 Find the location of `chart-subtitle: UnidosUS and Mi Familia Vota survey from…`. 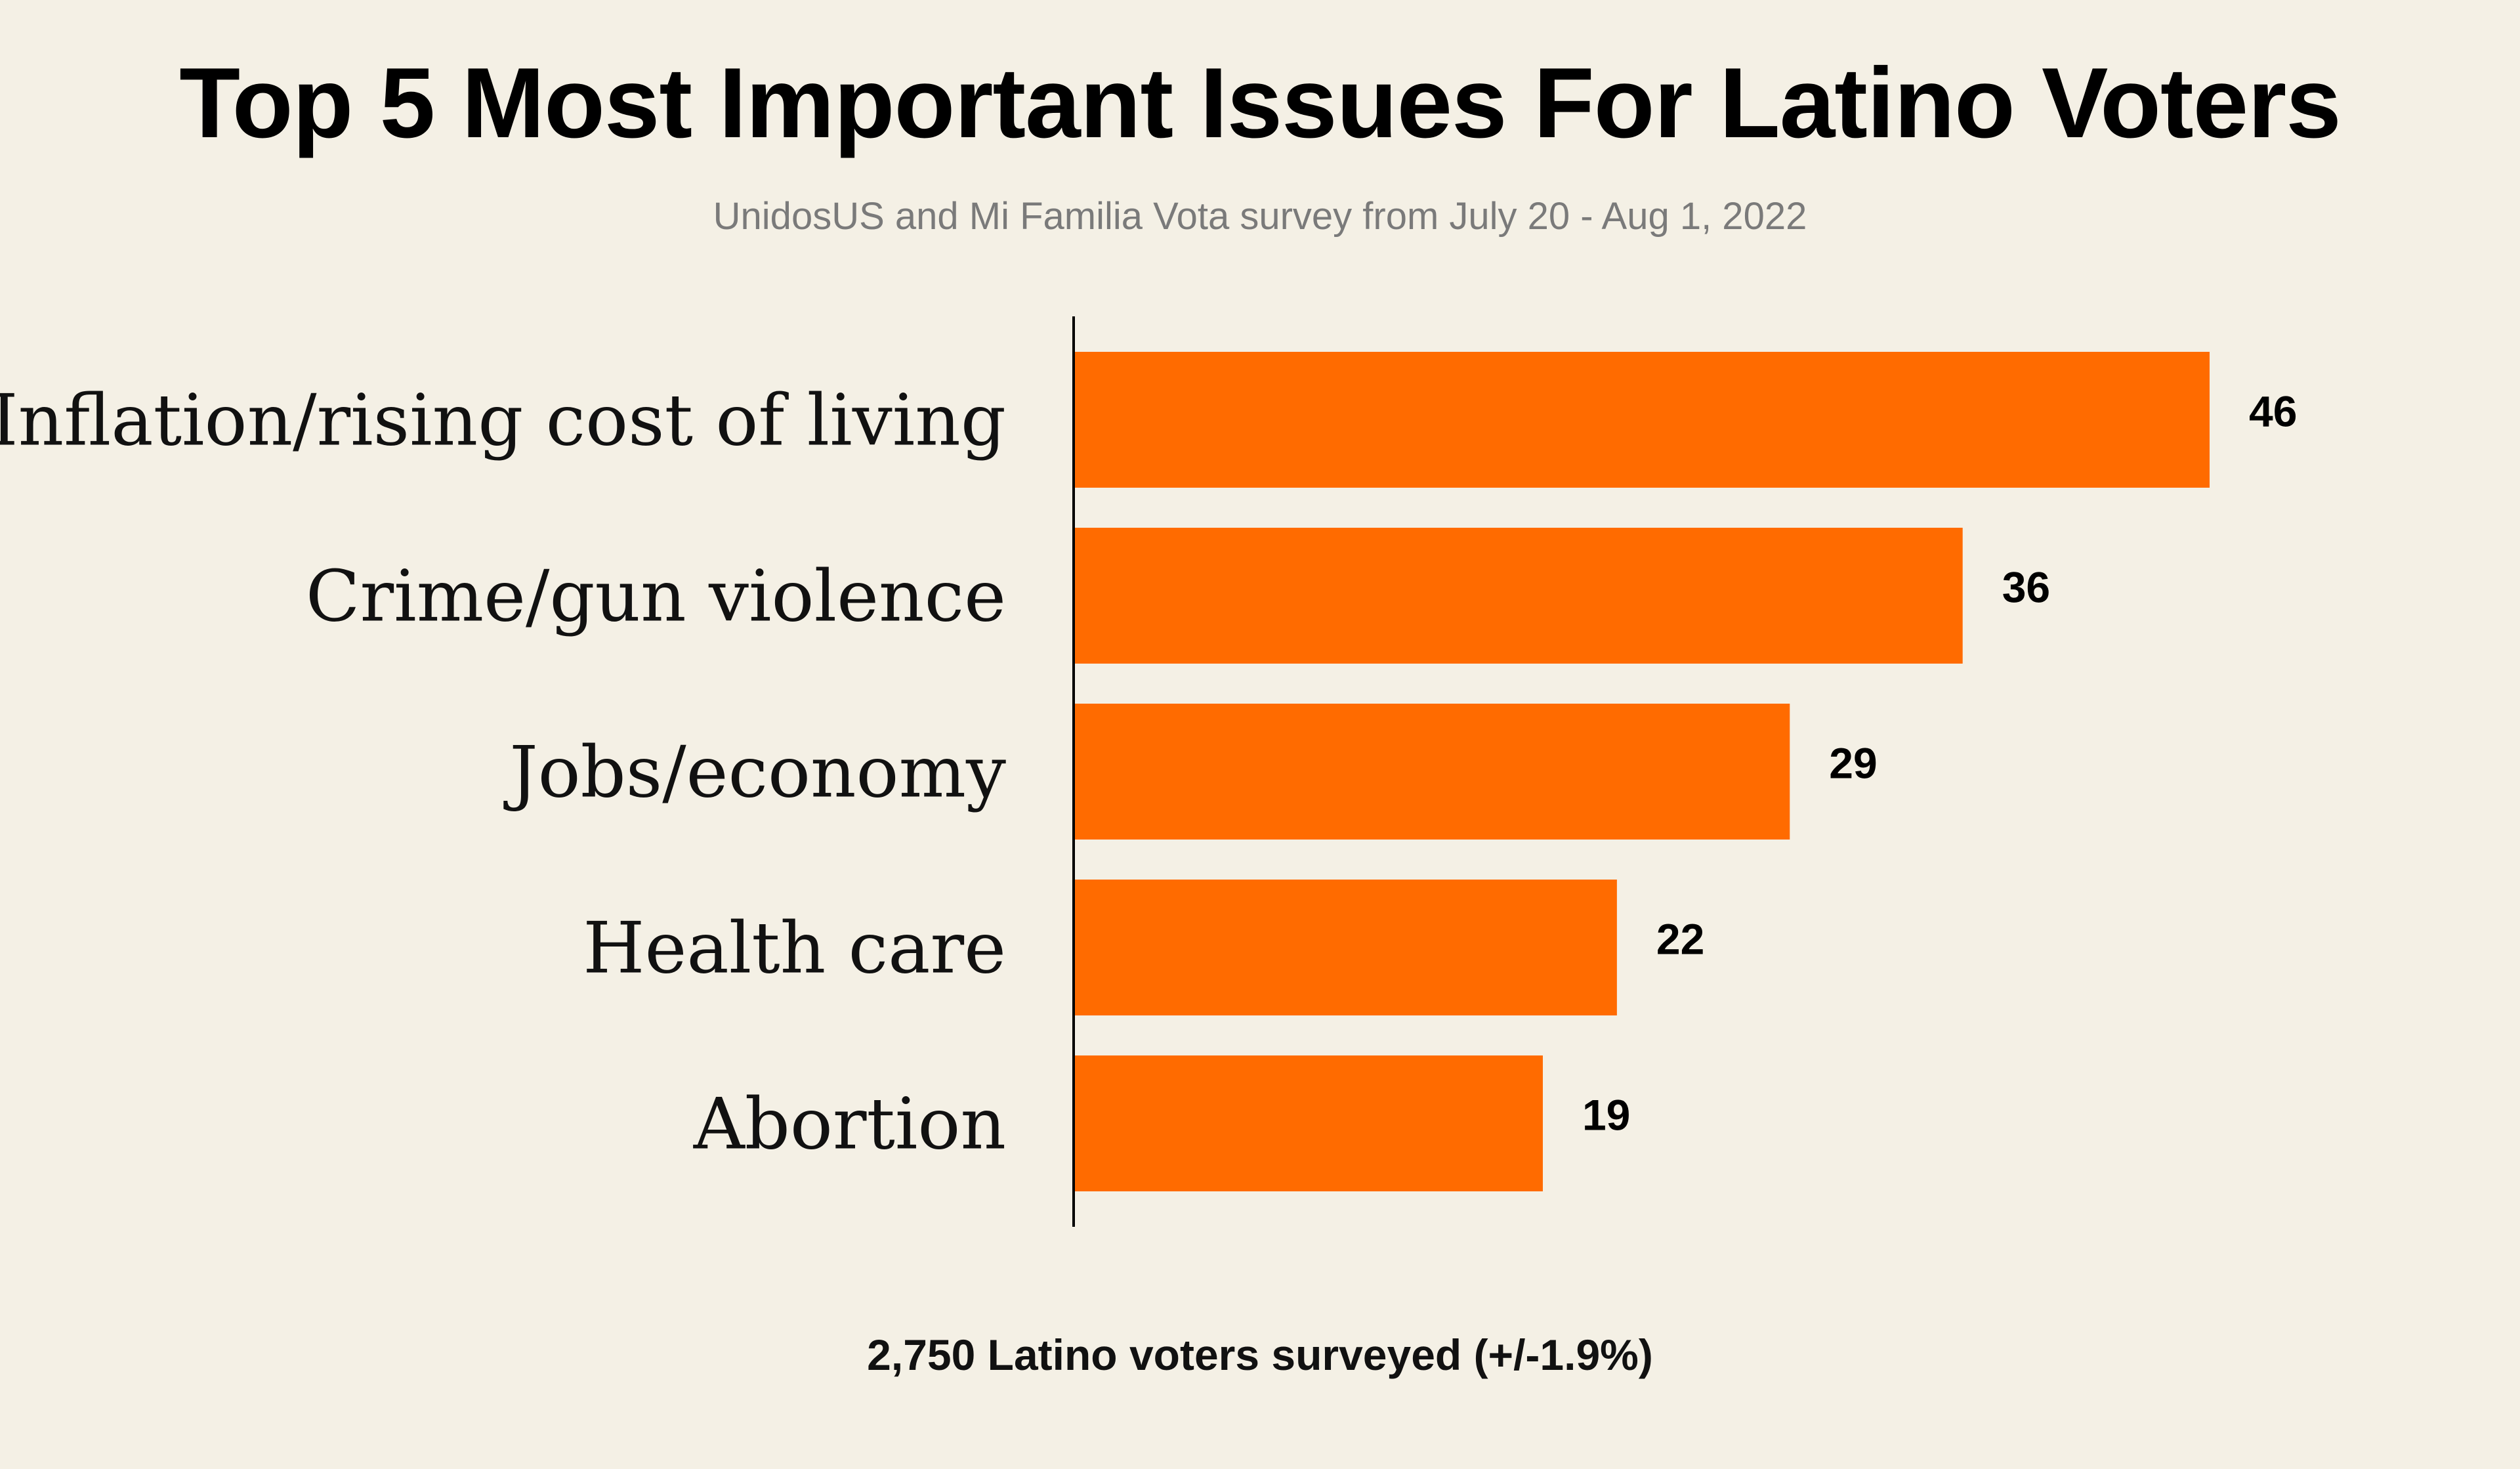

chart-subtitle: UnidosUS and Mi Familia Vota survey from… is located at coordinates (1260, 217).